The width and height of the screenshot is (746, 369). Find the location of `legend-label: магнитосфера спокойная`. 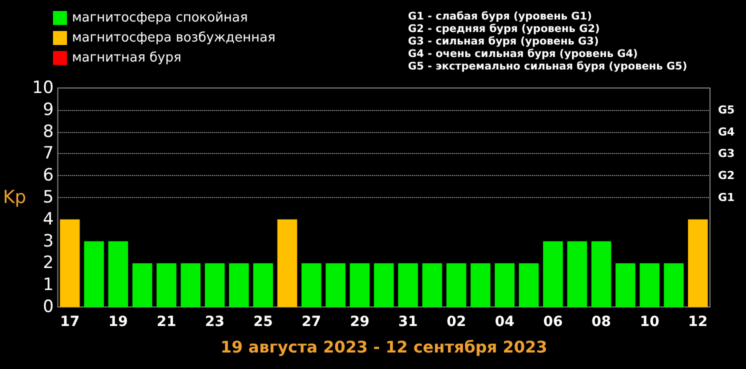

legend-label: магнитосфера спокойная is located at coordinates (160, 18).